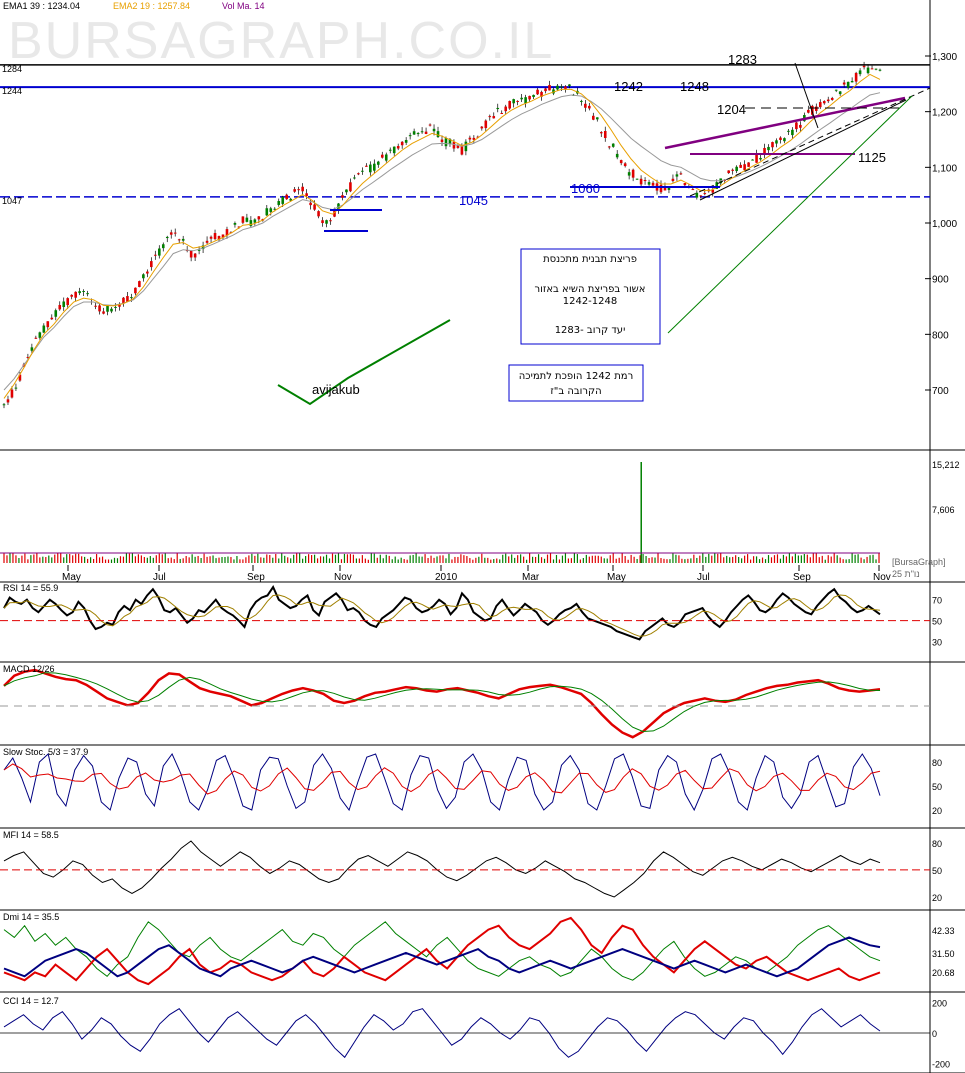 This screenshot has width=965, height=1073. What do you see at coordinates (473, 200) in the screenshot?
I see `level-label-1045: 1045` at bounding box center [473, 200].